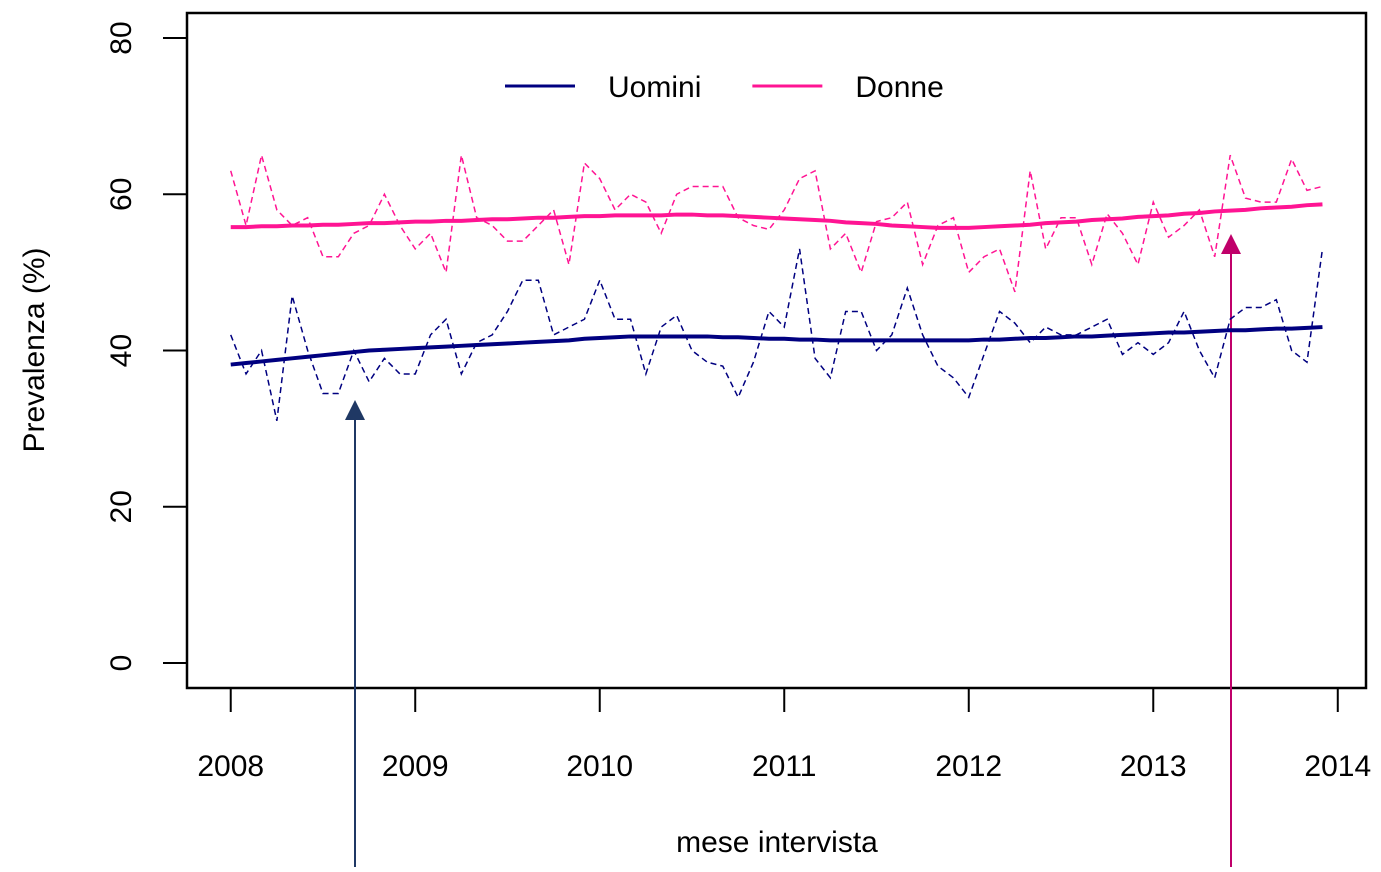 The height and width of the screenshot is (872, 1381). Describe the element at coordinates (968, 766) in the screenshot. I see `x-tick-label: 2012` at that location.